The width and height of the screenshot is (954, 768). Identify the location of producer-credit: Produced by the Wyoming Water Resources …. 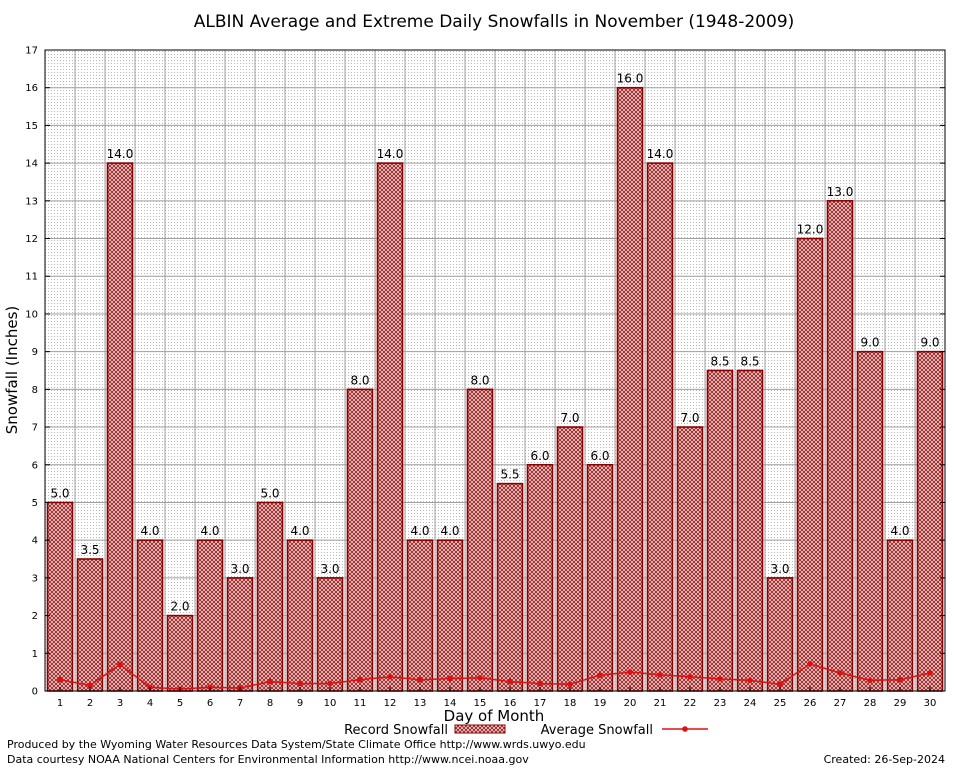
(296, 744).